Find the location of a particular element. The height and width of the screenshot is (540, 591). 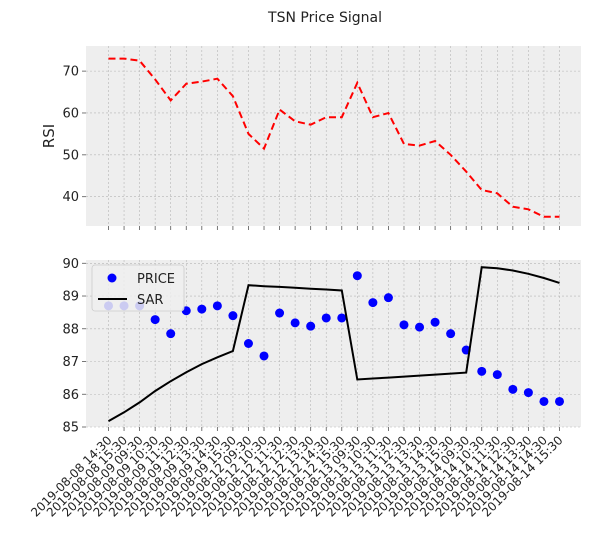

y-tick-label: 88 is located at coordinates (70, 329).